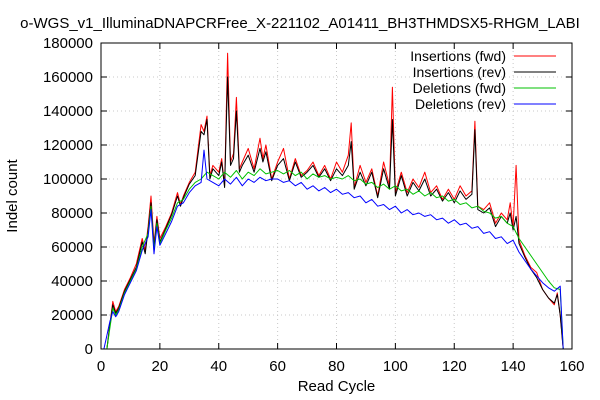 This screenshot has width=600, height=400. What do you see at coordinates (160, 366) in the screenshot?
I see `x-tick-label: 20` at bounding box center [160, 366].